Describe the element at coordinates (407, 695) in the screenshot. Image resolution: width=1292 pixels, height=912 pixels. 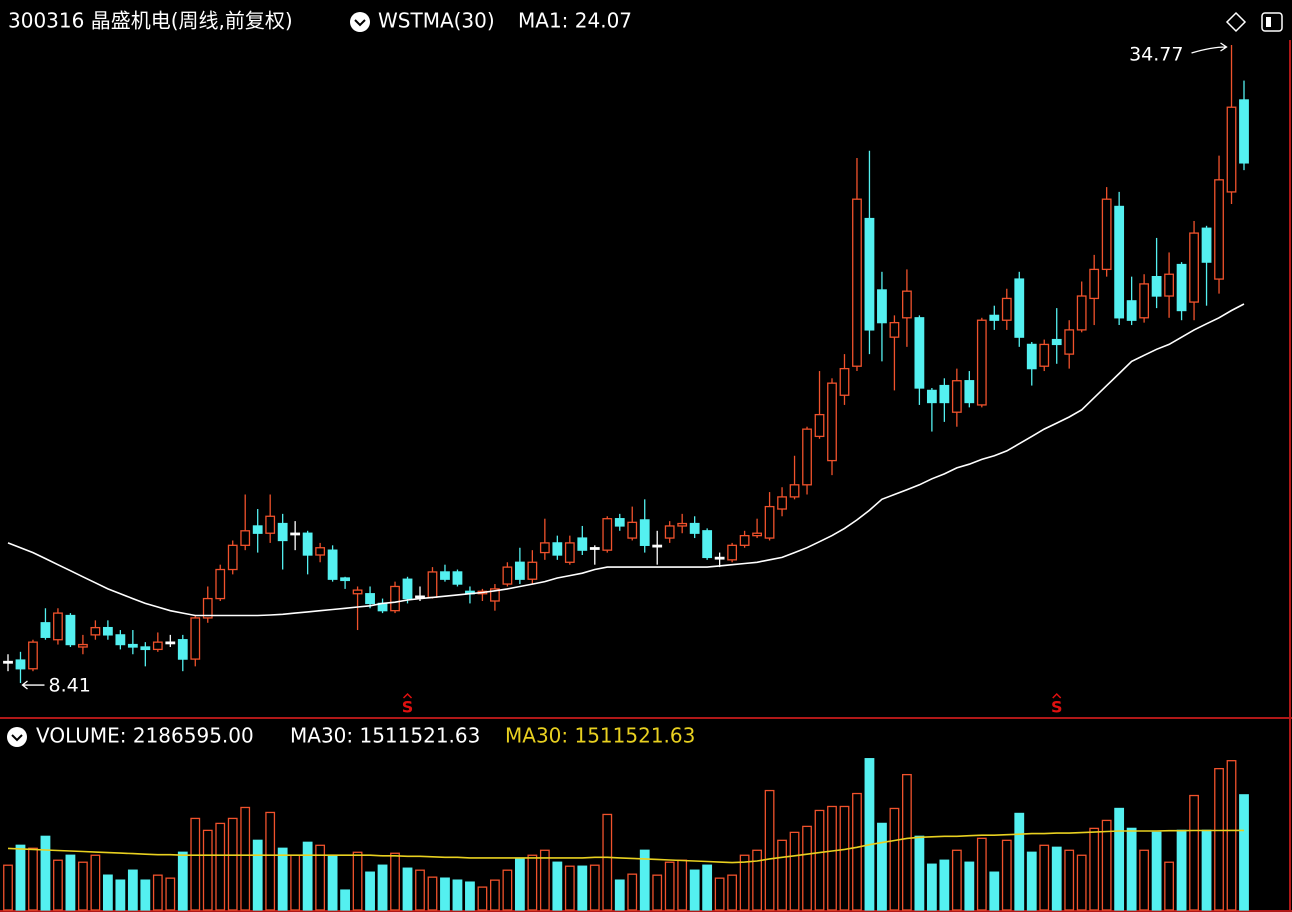
I see `signal-hat` at that location.